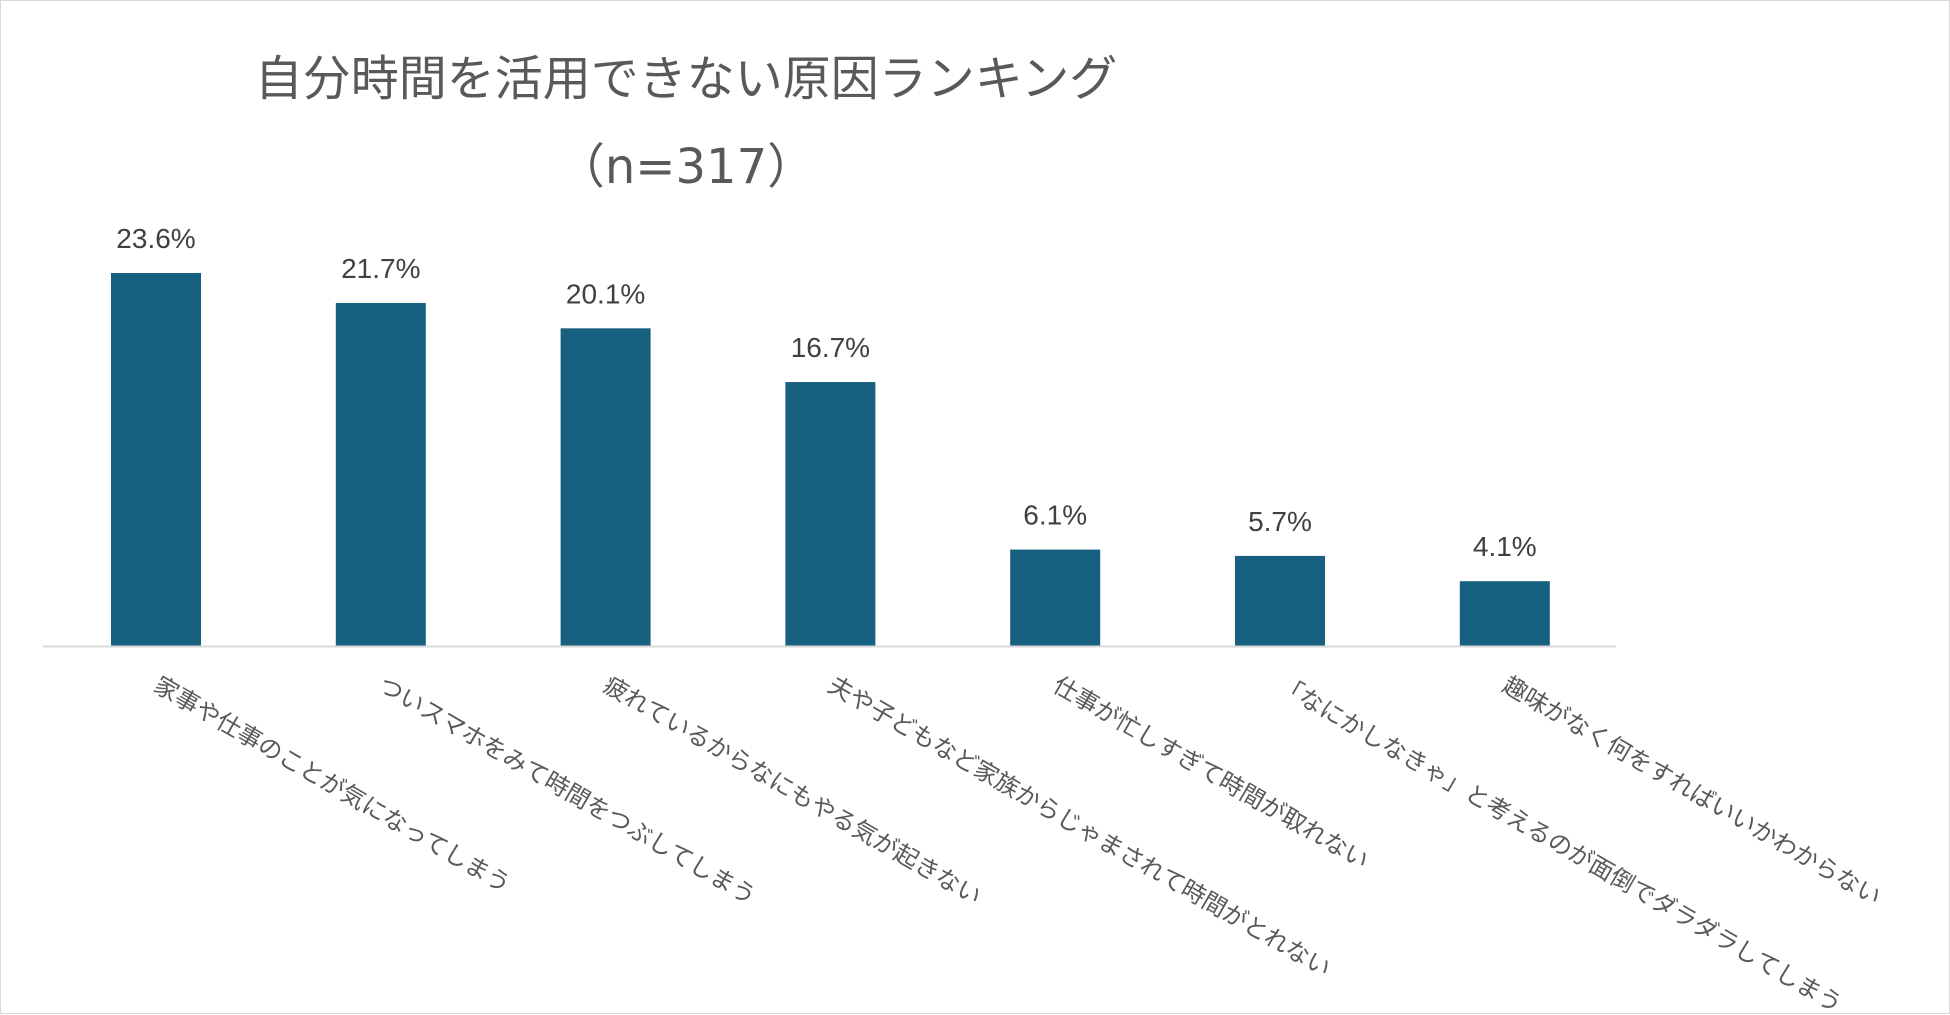 This screenshot has width=1950, height=1015. Describe the element at coordinates (830, 347) in the screenshot. I see `data-label: 16.7%` at that location.